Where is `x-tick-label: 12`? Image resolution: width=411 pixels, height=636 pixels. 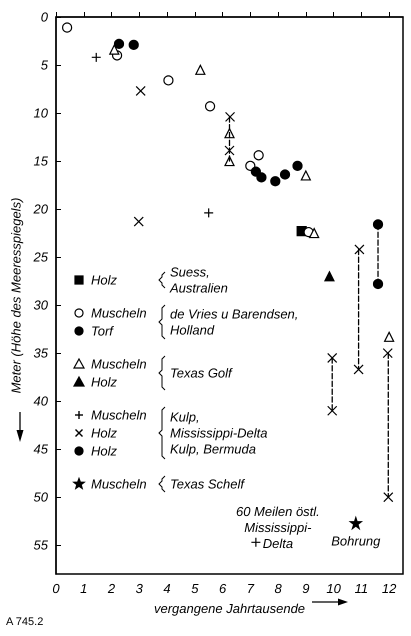
x-tick-label: 12 is located at coordinates (390, 588).